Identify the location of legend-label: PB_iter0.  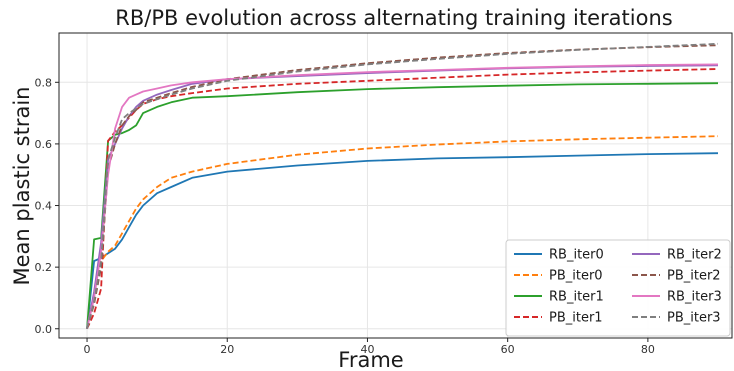
(576, 276).